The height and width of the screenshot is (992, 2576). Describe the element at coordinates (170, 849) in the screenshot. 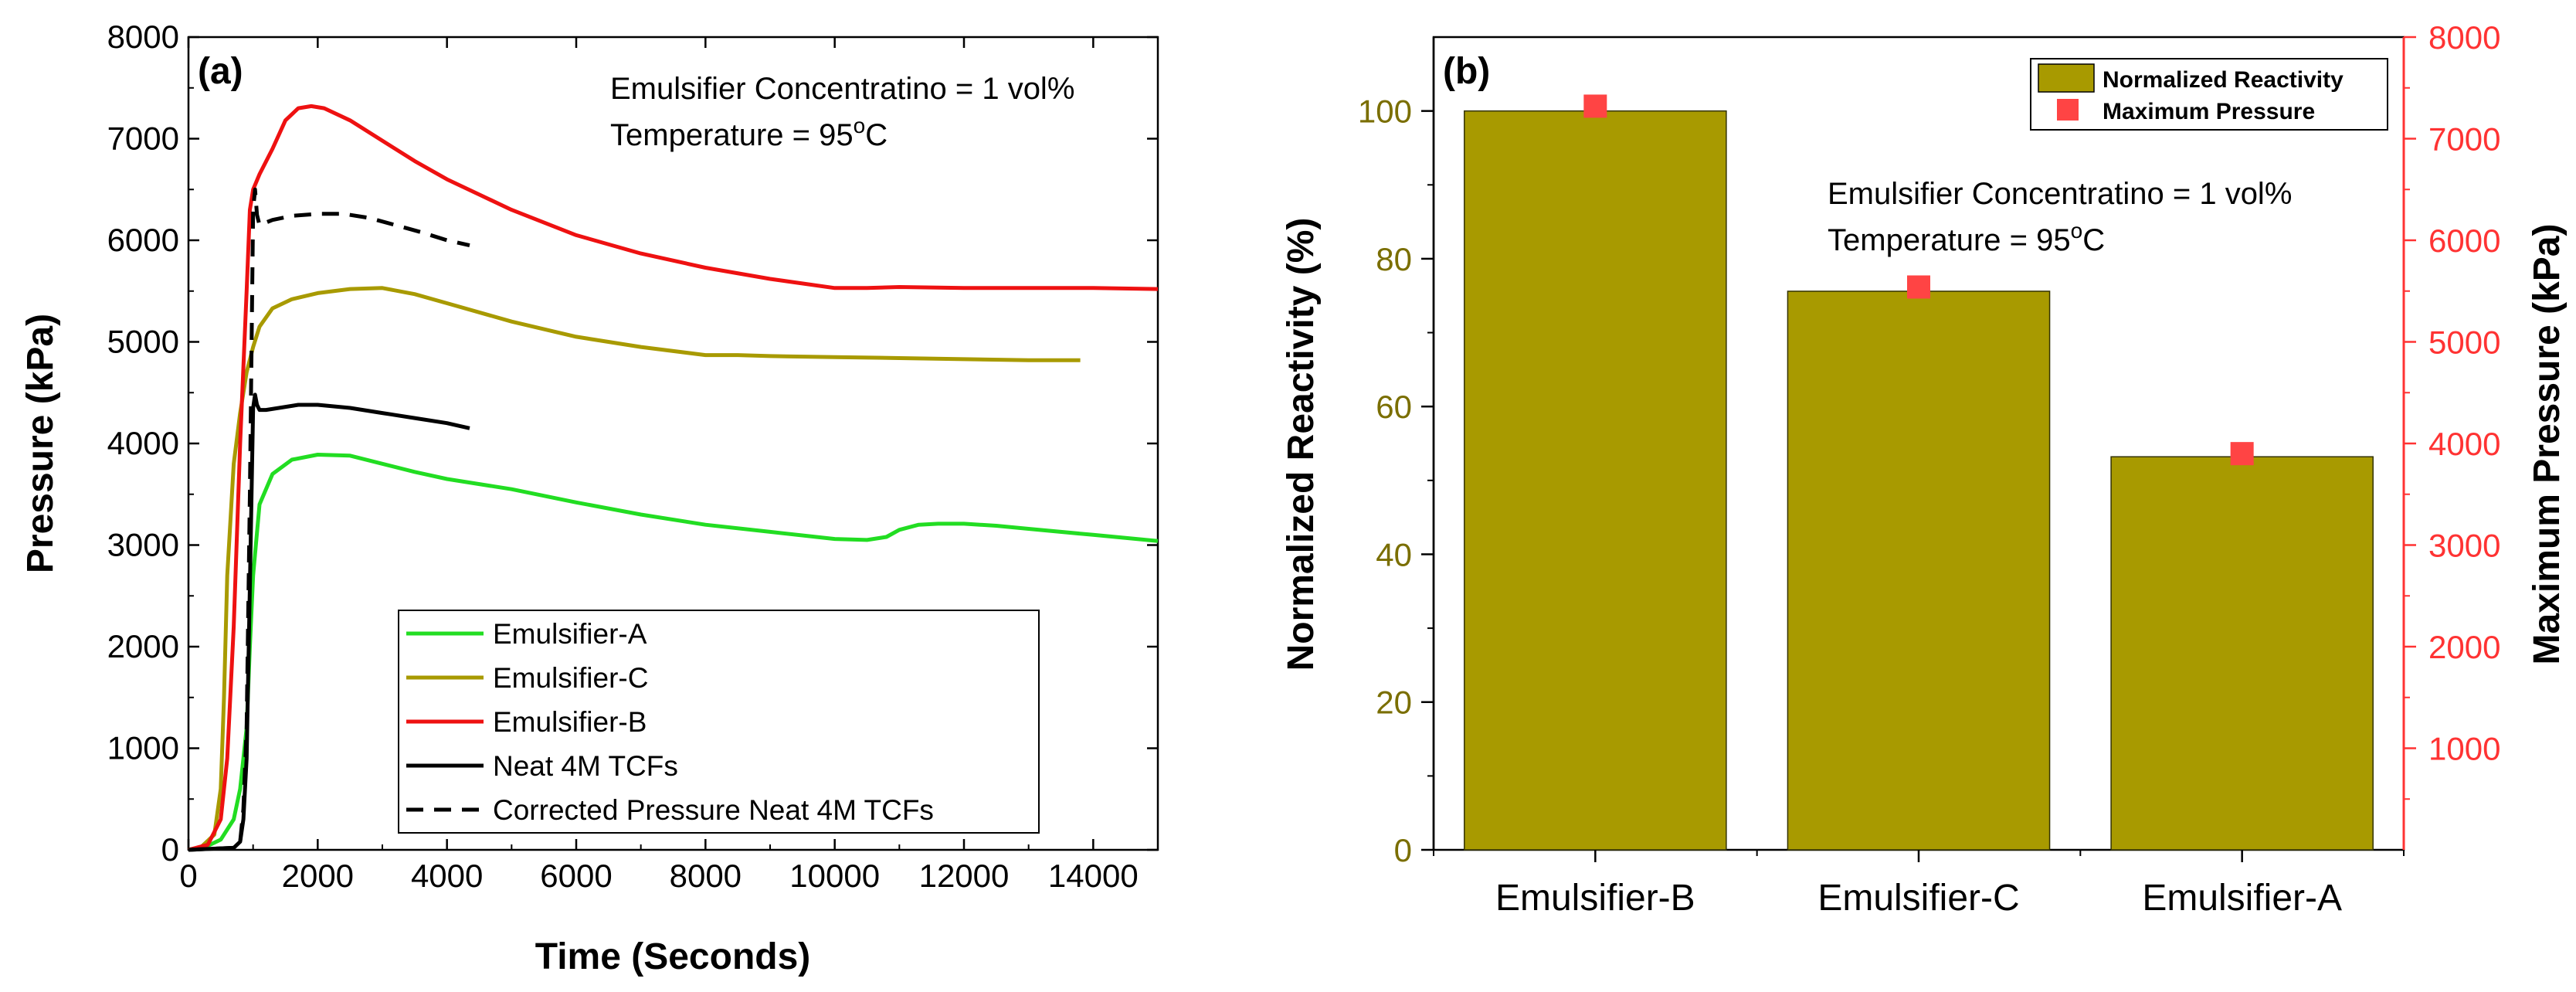

I see `y-tick-label-a: 0` at that location.